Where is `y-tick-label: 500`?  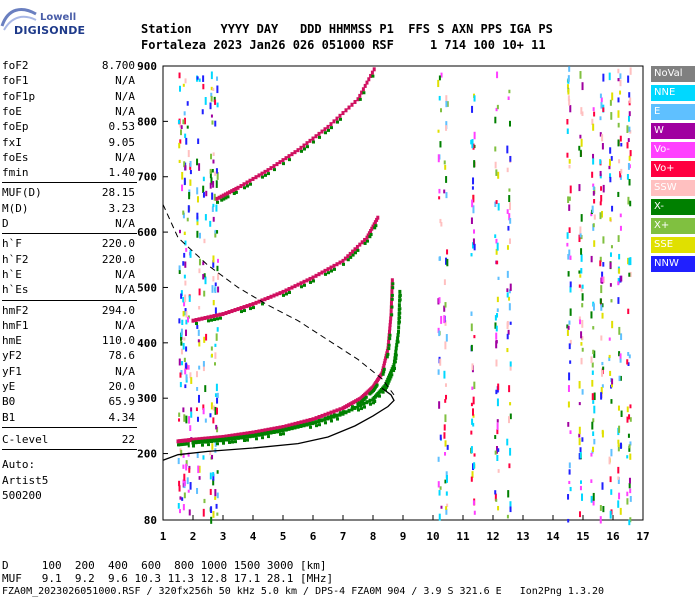
y-tick-label: 500 is located at coordinates (147, 287).